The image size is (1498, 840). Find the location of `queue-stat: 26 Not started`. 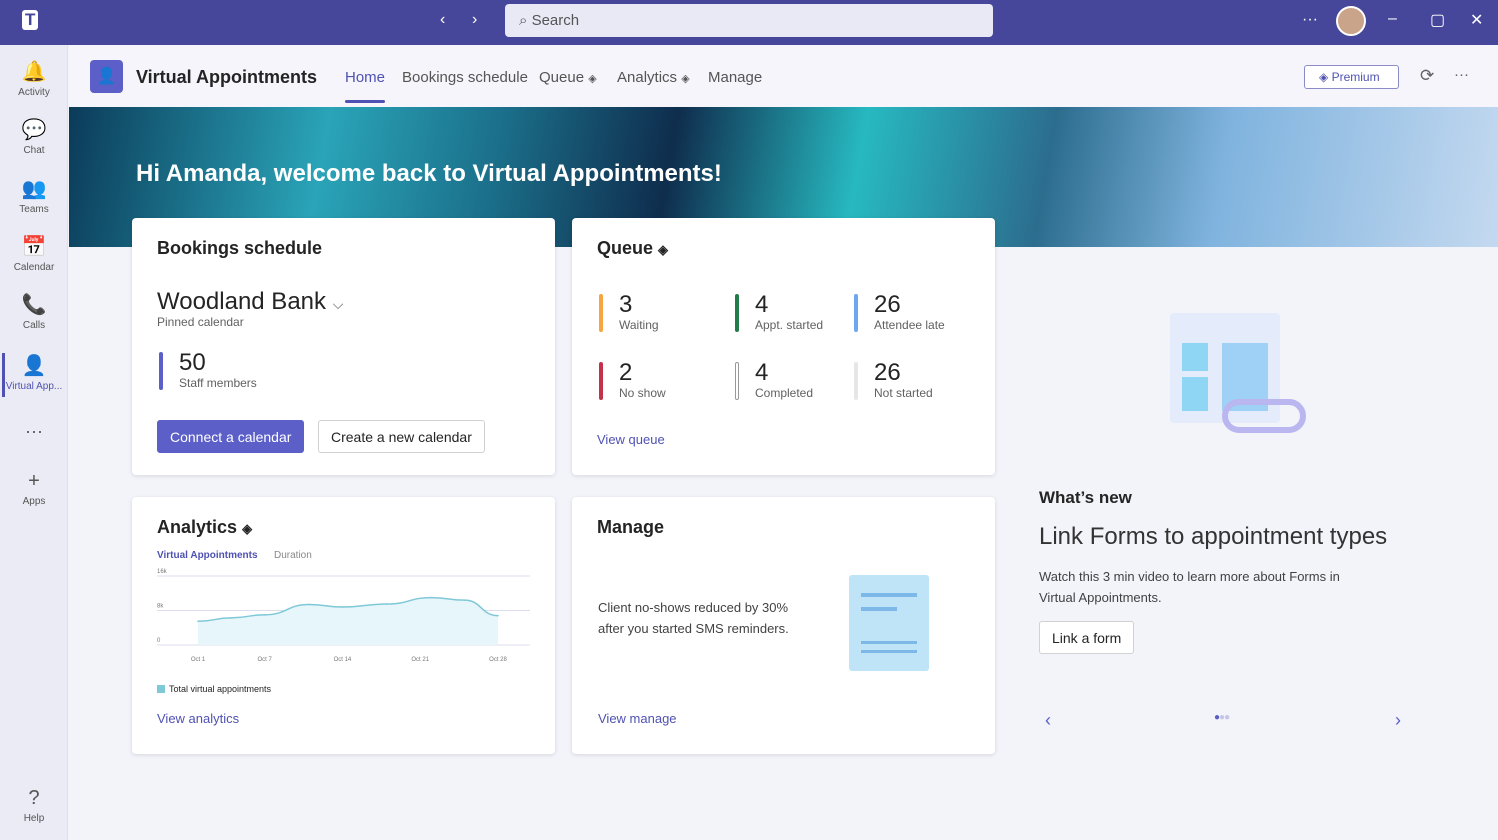

queue-stat: 26 Not started is located at coordinates (893, 380).